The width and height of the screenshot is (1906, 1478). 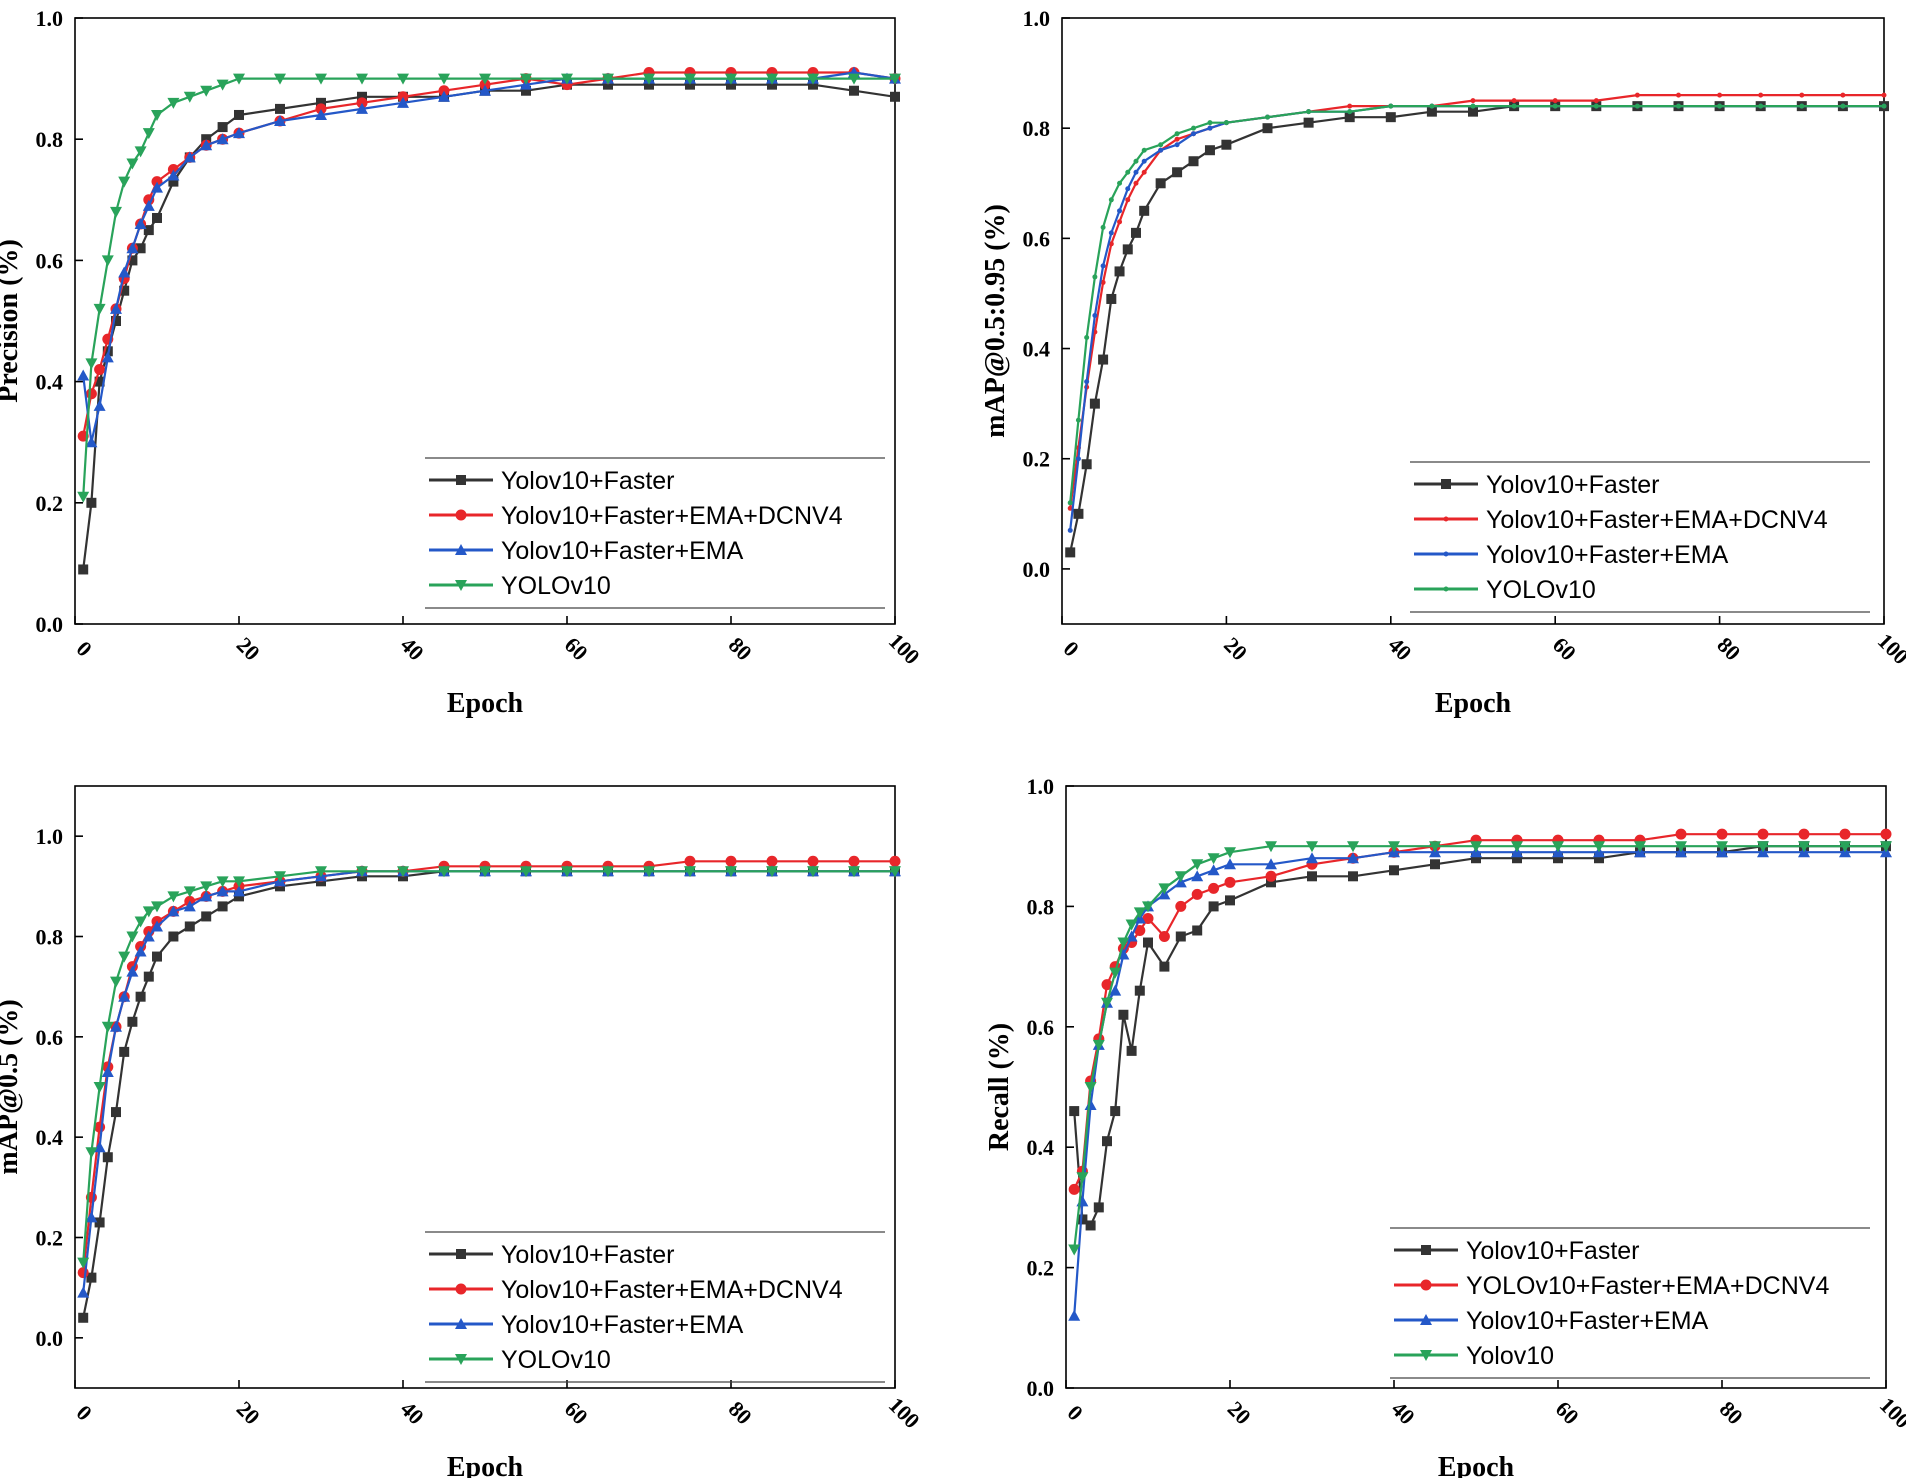 What do you see at coordinates (1567, 1412) in the screenshot?
I see `x-tick-label: 60` at bounding box center [1567, 1412].